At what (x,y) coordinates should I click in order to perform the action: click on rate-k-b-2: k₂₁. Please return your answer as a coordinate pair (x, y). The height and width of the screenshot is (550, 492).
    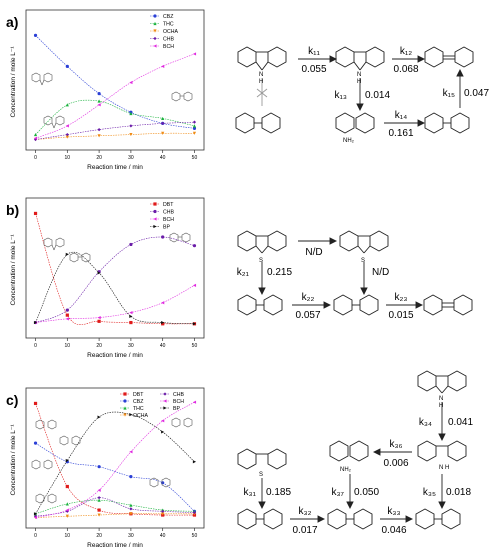
    Looking at the image, I should click on (243, 272).